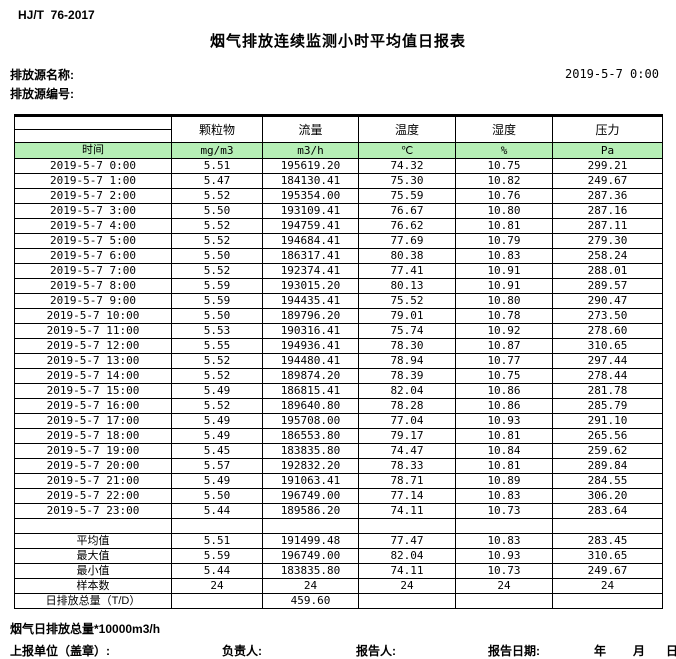 The height and width of the screenshot is (659, 676). What do you see at coordinates (310, 241) in the screenshot?
I see `value-cell: 194684.41` at bounding box center [310, 241].